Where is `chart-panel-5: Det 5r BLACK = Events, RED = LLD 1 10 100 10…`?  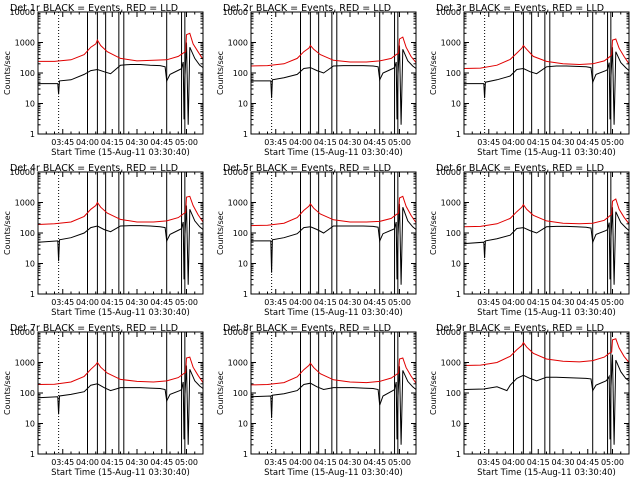 chart-panel-5: Det 5r BLACK = Events, RED = LLD 1 10 100 10… is located at coordinates (316, 240).